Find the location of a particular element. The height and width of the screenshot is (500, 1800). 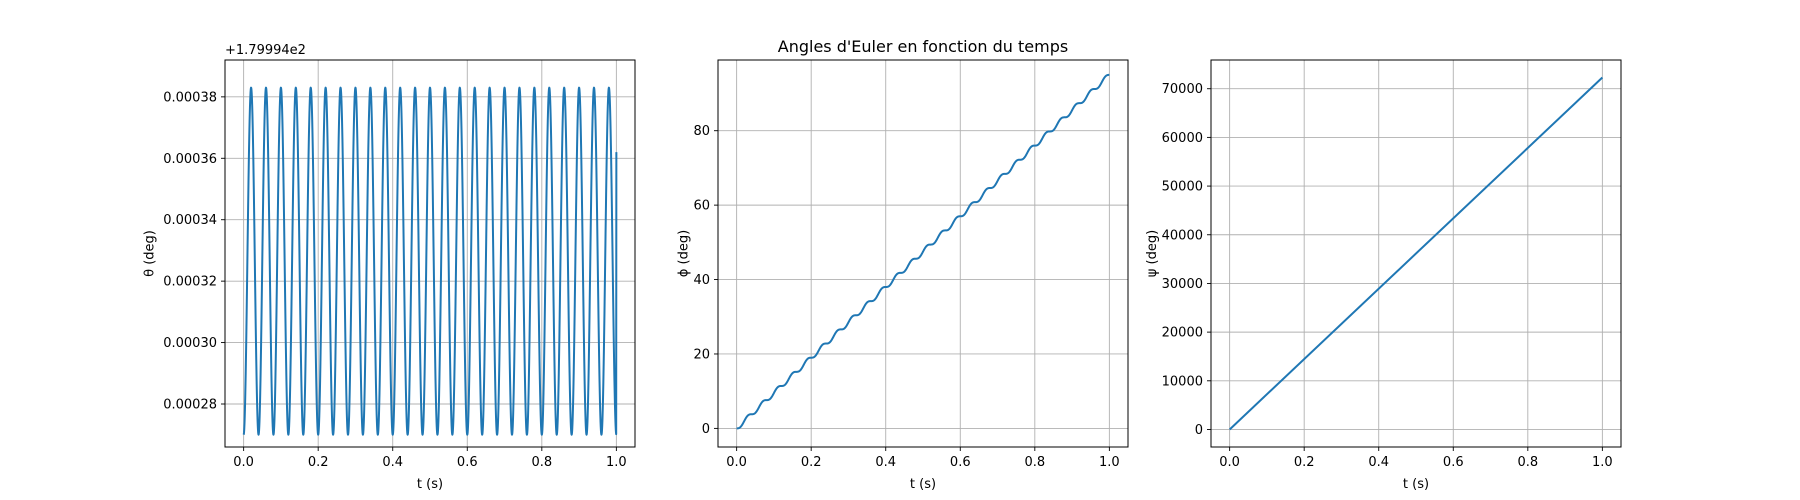

phi-xtick-label-3: 0.6 is located at coordinates (960, 462).